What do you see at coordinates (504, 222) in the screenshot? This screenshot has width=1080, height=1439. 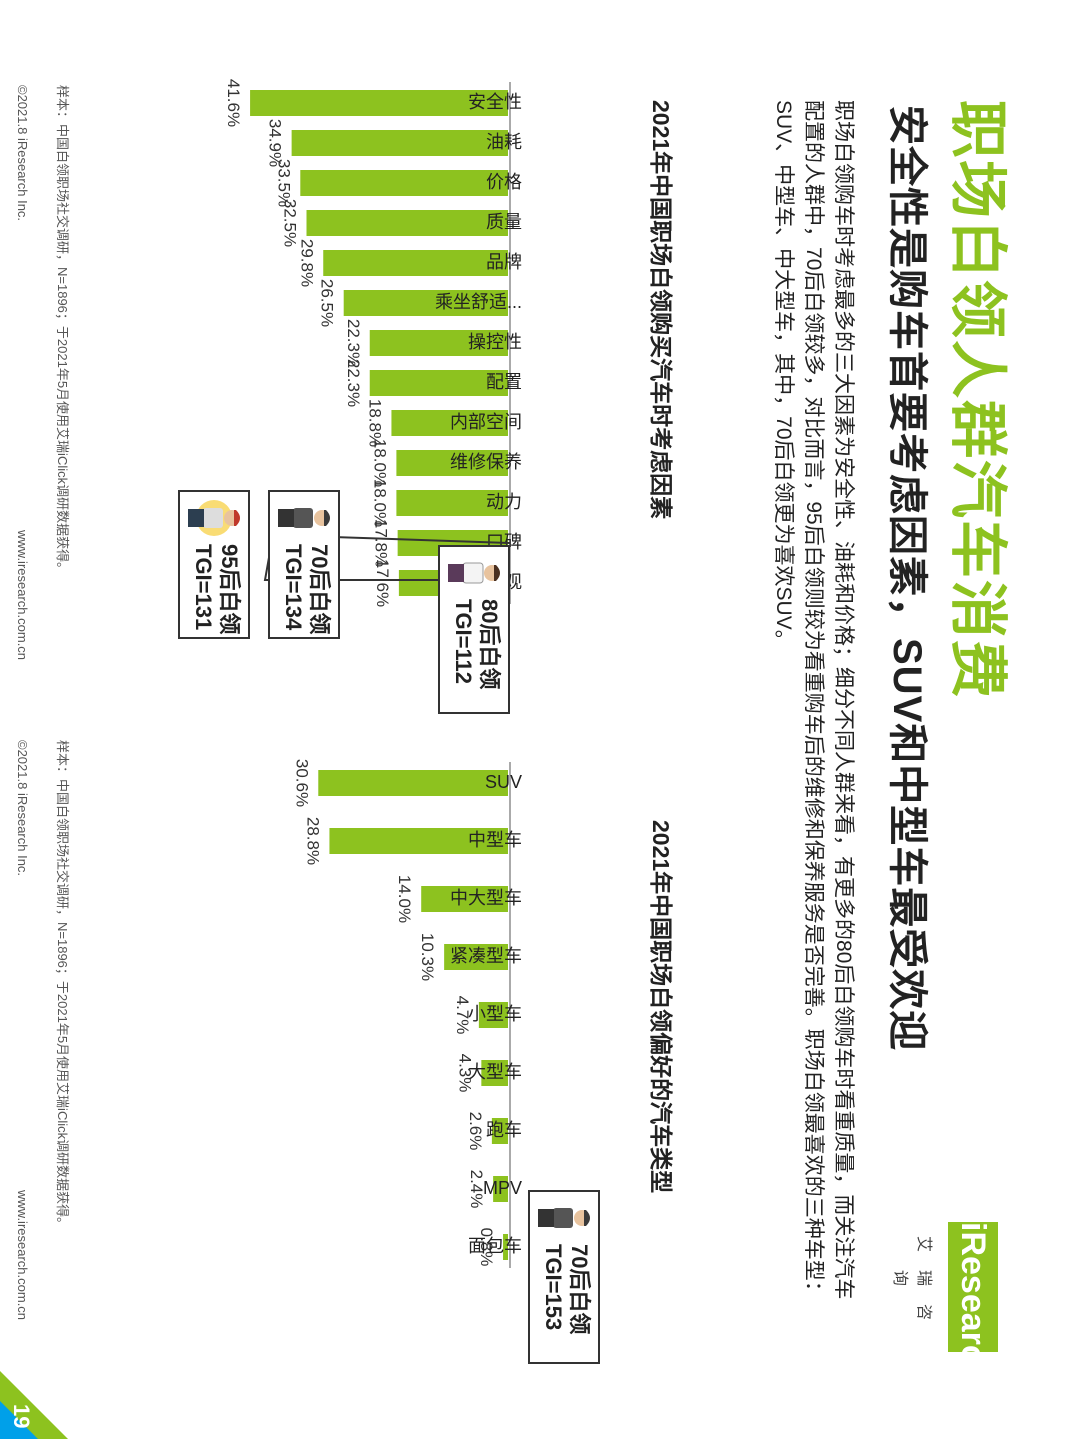 I see `category-label: 质量` at bounding box center [504, 222].